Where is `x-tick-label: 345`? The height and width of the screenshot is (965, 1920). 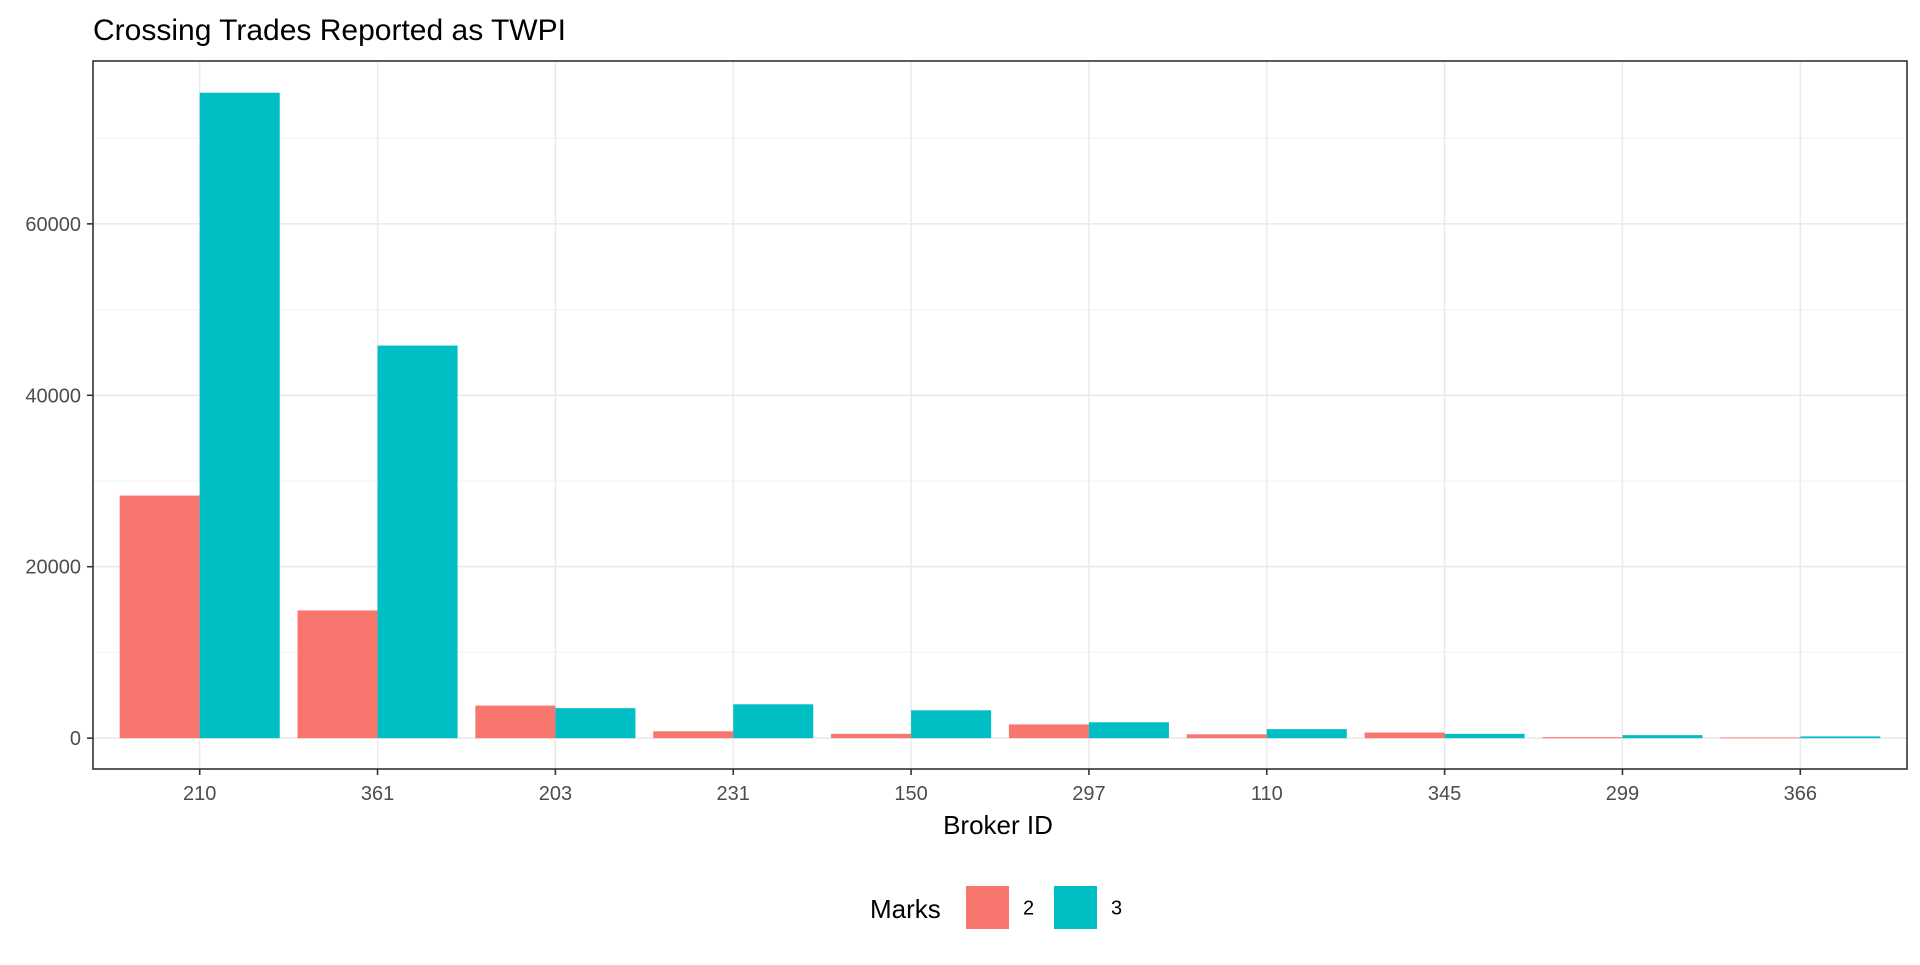 x-tick-label: 345 is located at coordinates (1444, 794).